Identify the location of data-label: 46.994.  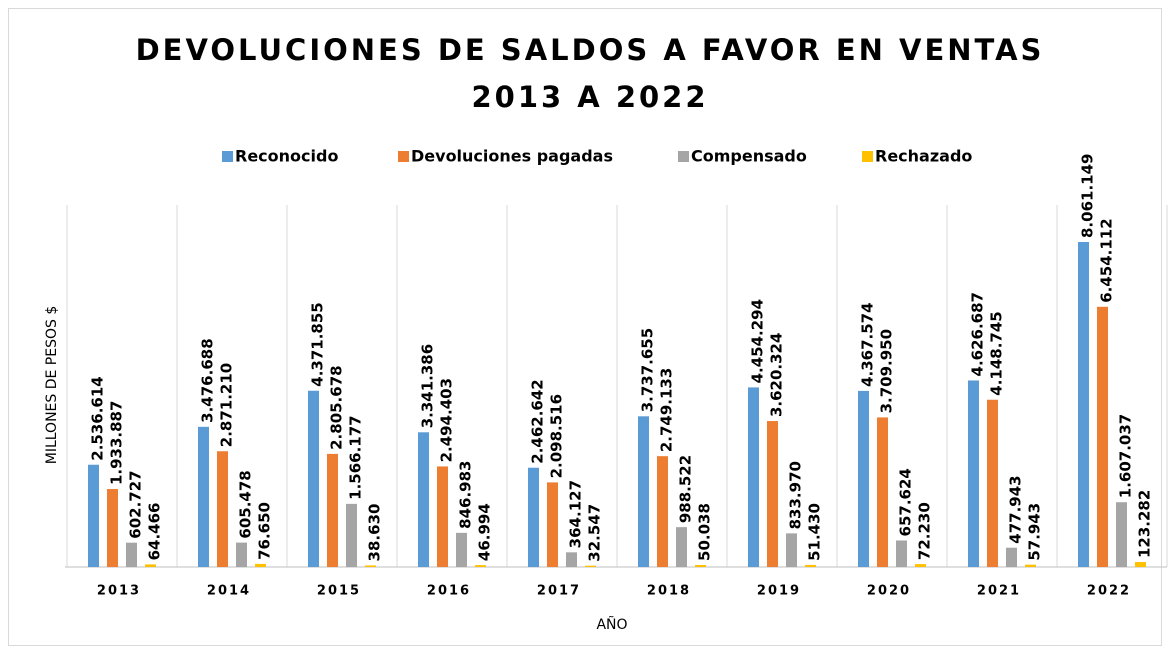
(485, 532).